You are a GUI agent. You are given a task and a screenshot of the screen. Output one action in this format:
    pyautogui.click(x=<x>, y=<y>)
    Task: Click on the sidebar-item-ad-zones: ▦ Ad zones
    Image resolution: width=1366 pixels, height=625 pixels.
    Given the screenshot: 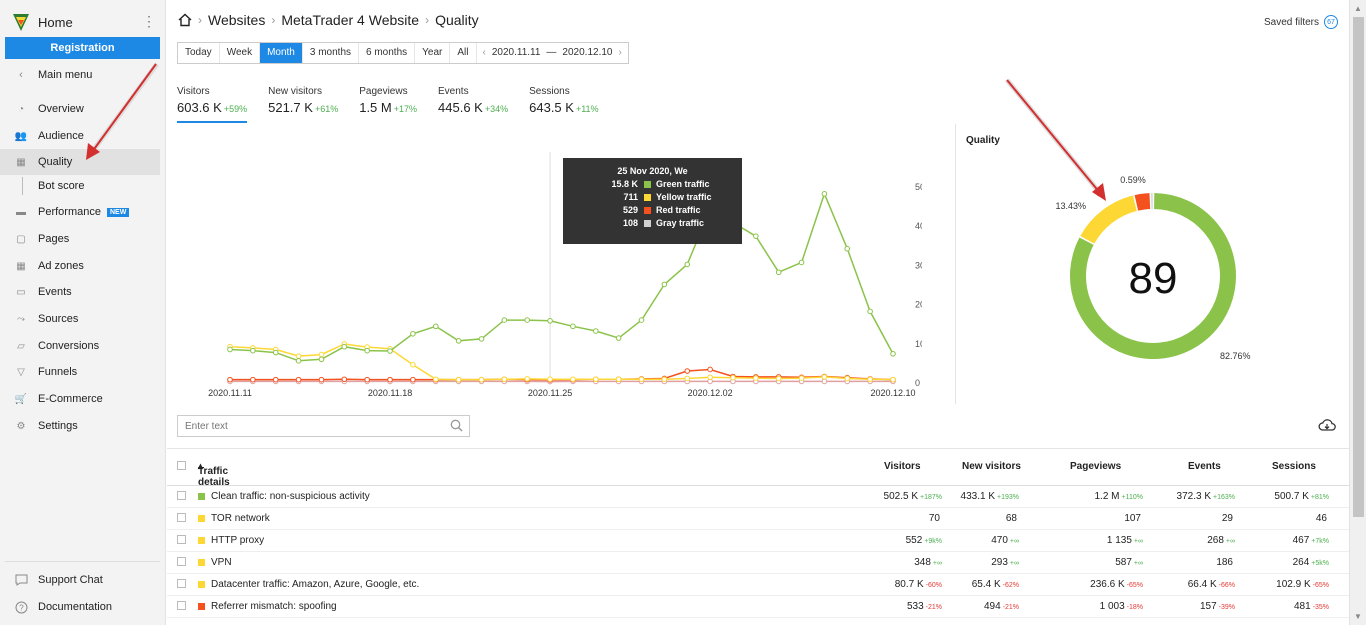 What is the action you would take?
    pyautogui.click(x=80, y=266)
    